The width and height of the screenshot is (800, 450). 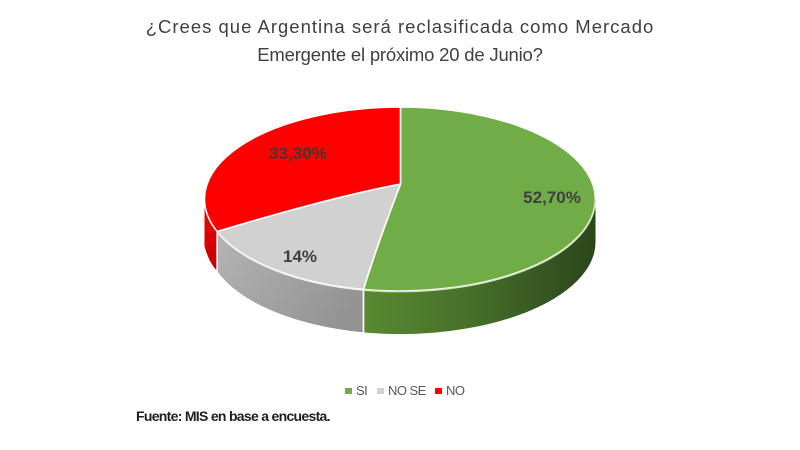 I want to click on svg-text: 14%, so click(x=300, y=256).